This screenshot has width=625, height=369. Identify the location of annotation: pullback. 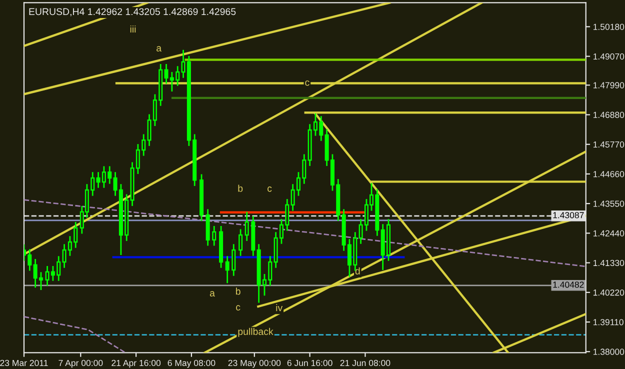
(256, 332).